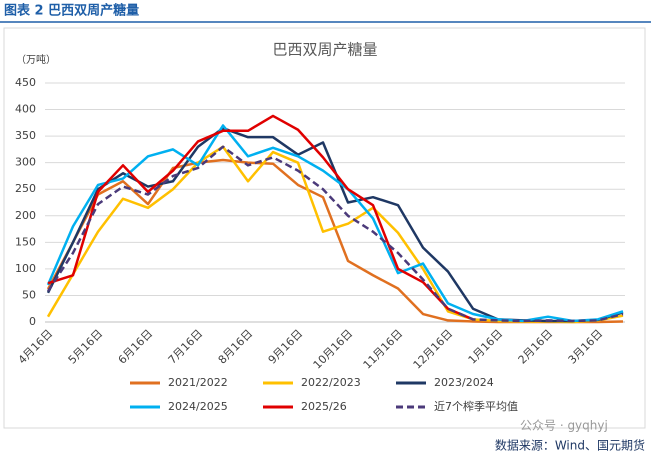 The width and height of the screenshot is (651, 460). I want to click on y-tick-label: 250, so click(25, 188).